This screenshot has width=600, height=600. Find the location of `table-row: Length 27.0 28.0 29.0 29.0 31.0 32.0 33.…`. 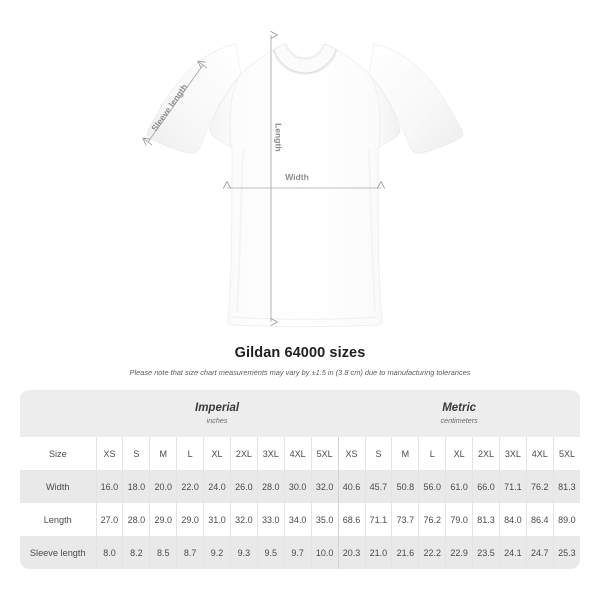

table-row: Length 27.0 28.0 29.0 29.0 31.0 32.0 33.… is located at coordinates (300, 519).